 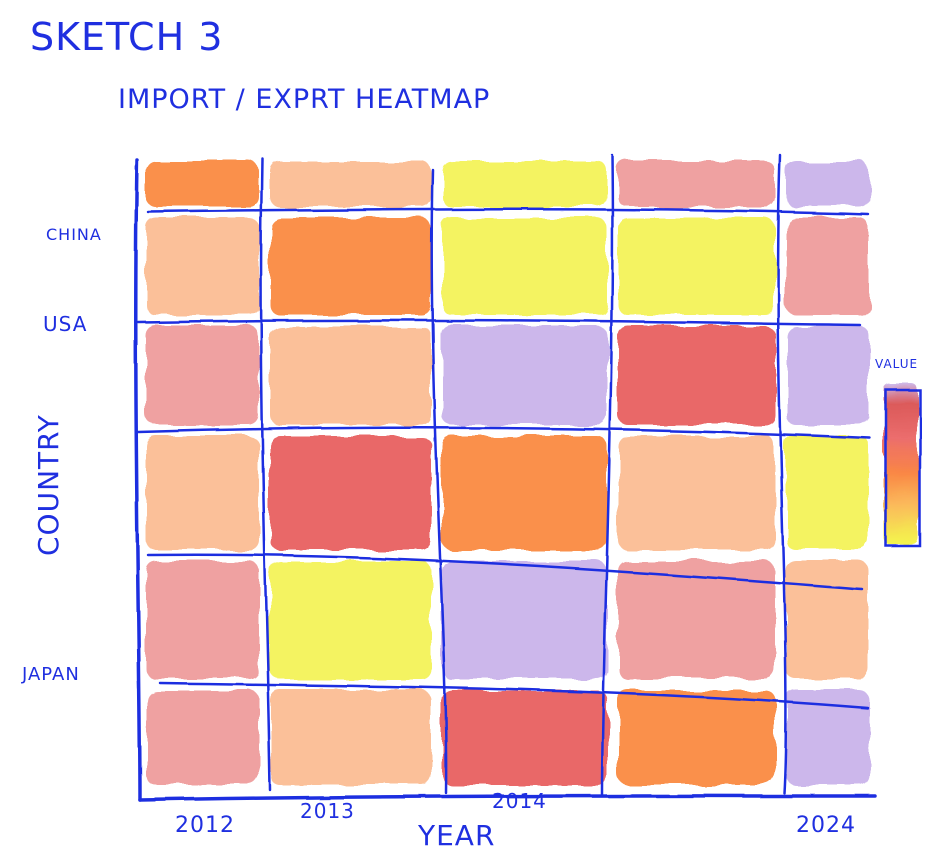 I want to click on x-axis-line, so click(x=507, y=798).